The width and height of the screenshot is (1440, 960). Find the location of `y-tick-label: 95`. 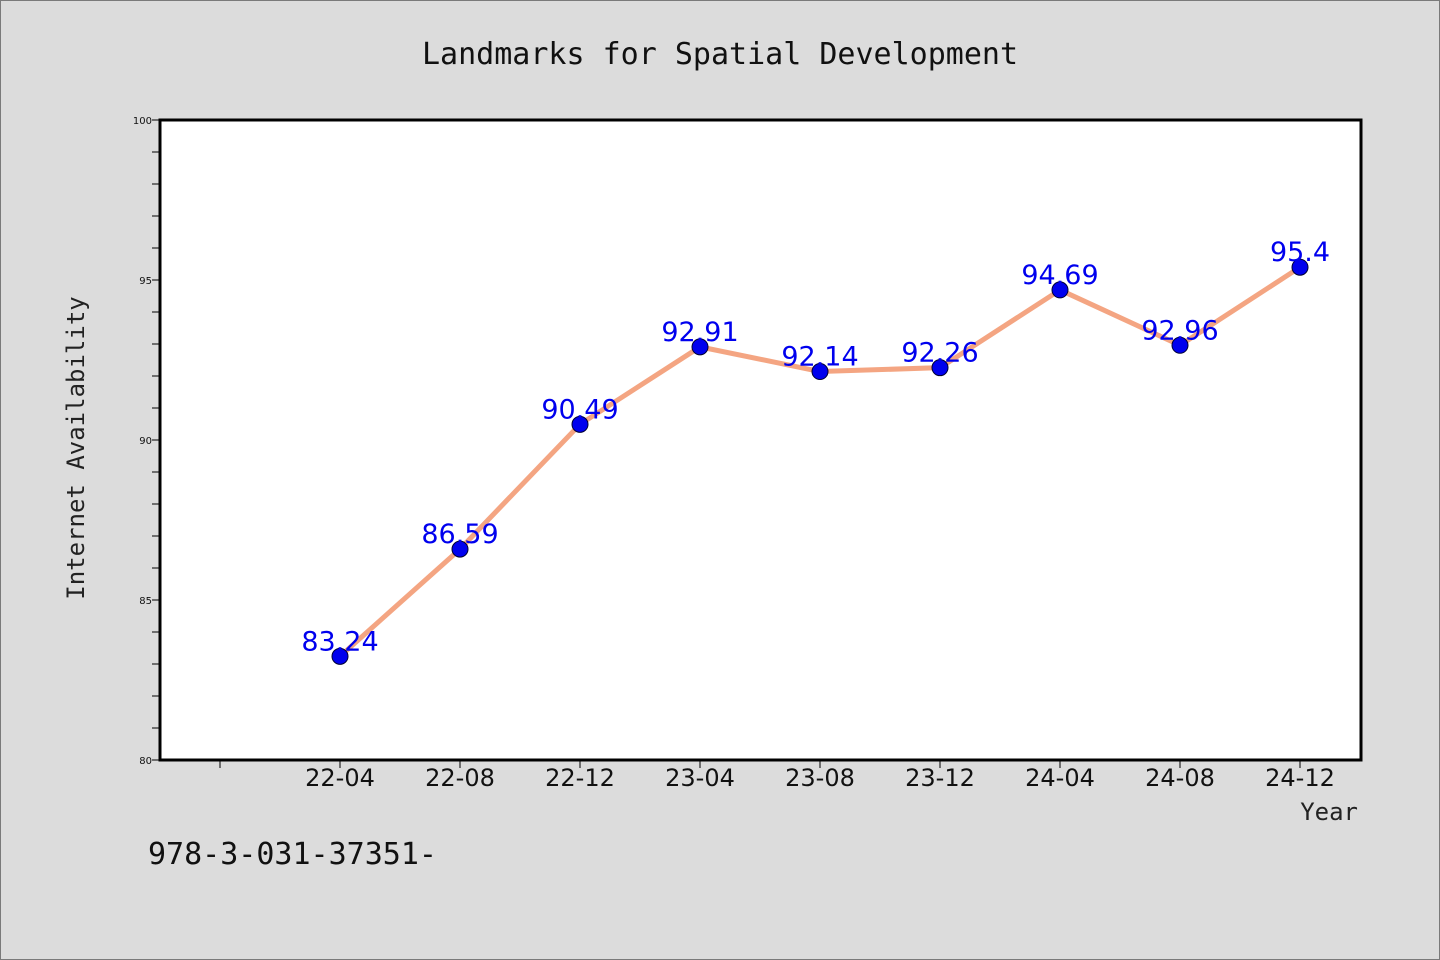

y-tick-label: 95 is located at coordinates (145, 281).